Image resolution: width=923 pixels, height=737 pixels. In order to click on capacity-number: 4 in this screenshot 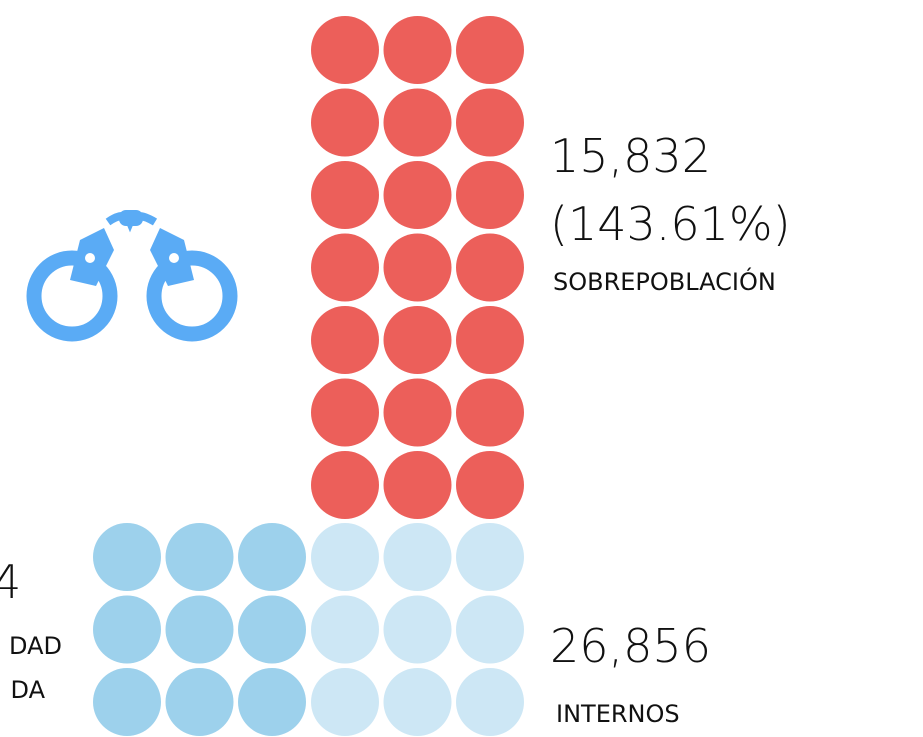, I will do `click(10, 582)`.